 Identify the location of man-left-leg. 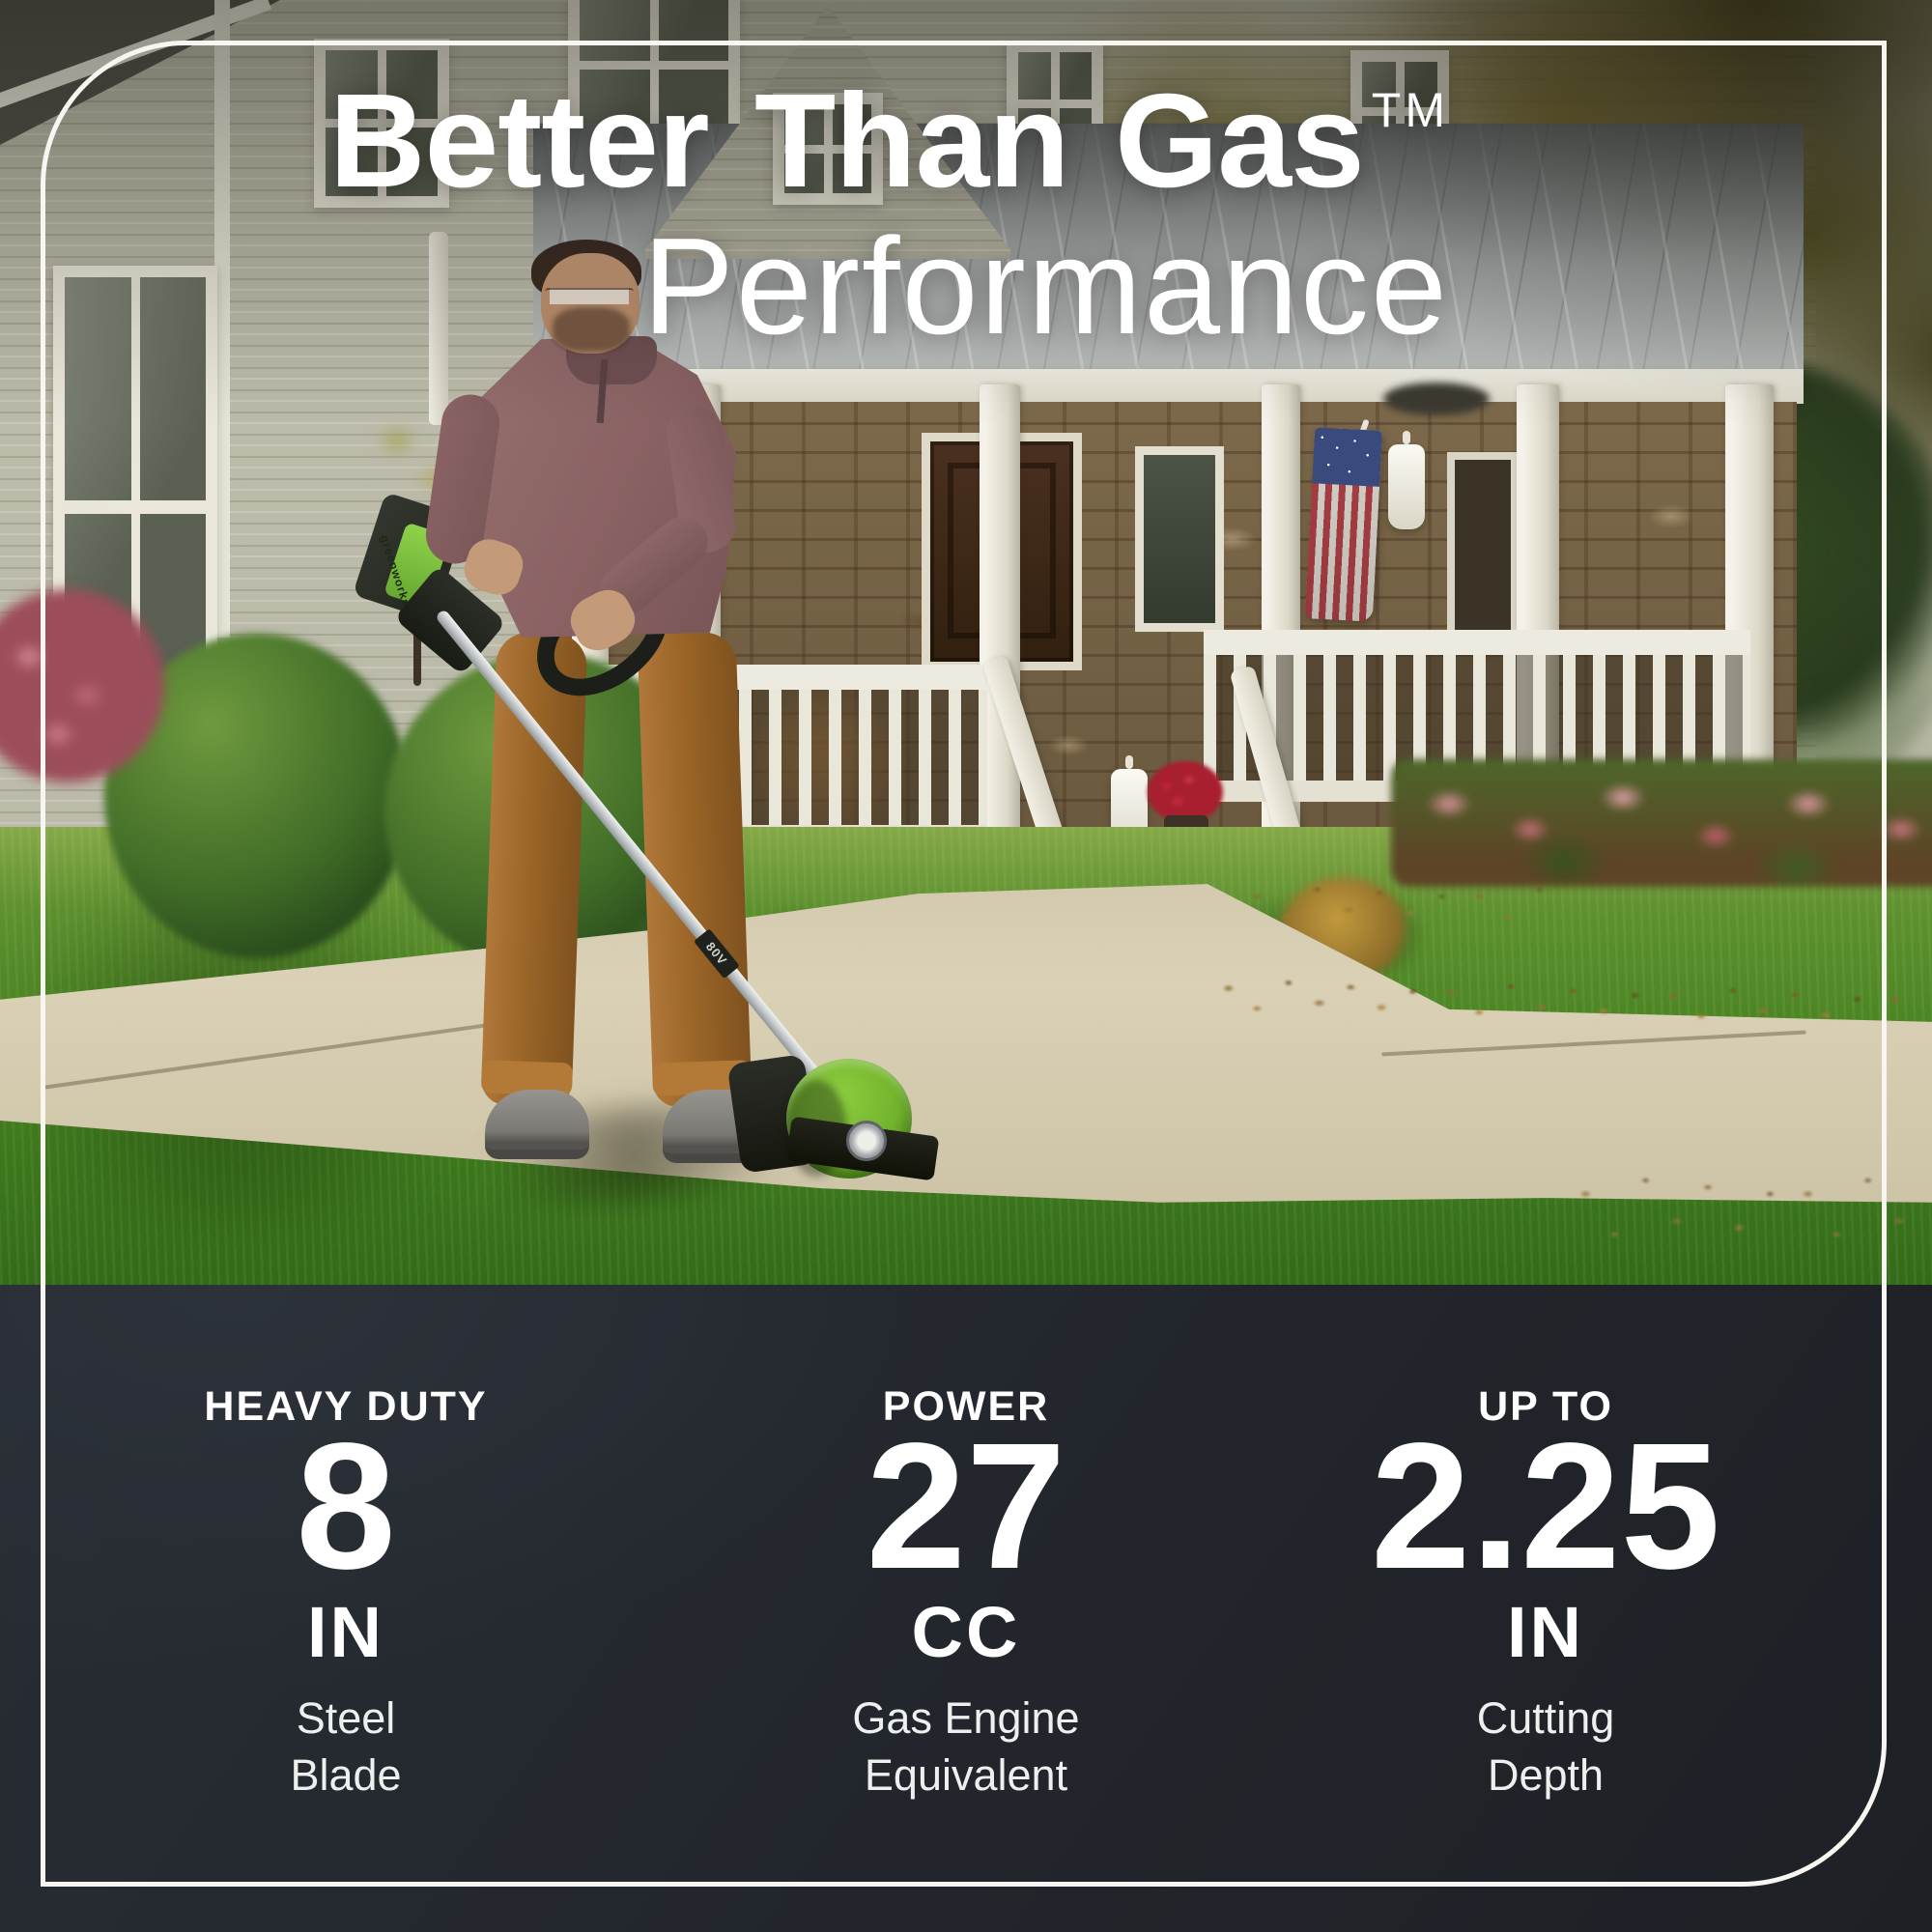
(534, 869).